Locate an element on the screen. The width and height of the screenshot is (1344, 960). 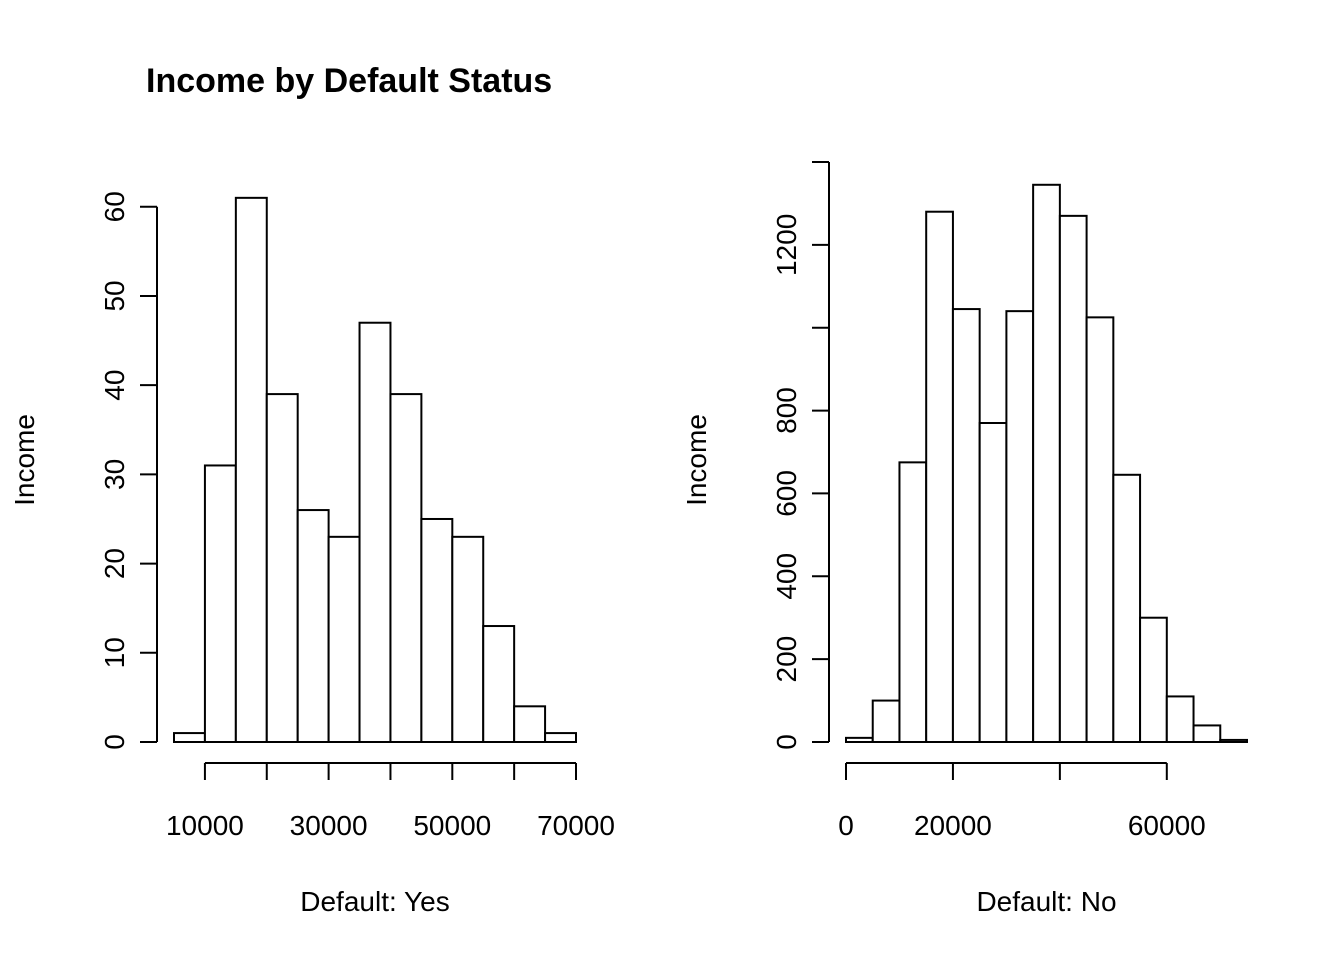
y-tick-label: 10 is located at coordinates (114, 652).